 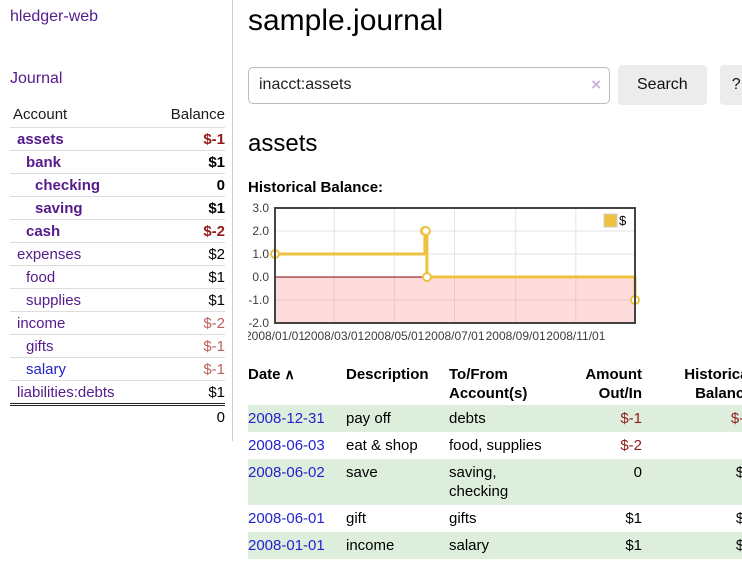 What do you see at coordinates (289, 374) in the screenshot?
I see `sort-asc-icon: ∧` at bounding box center [289, 374].